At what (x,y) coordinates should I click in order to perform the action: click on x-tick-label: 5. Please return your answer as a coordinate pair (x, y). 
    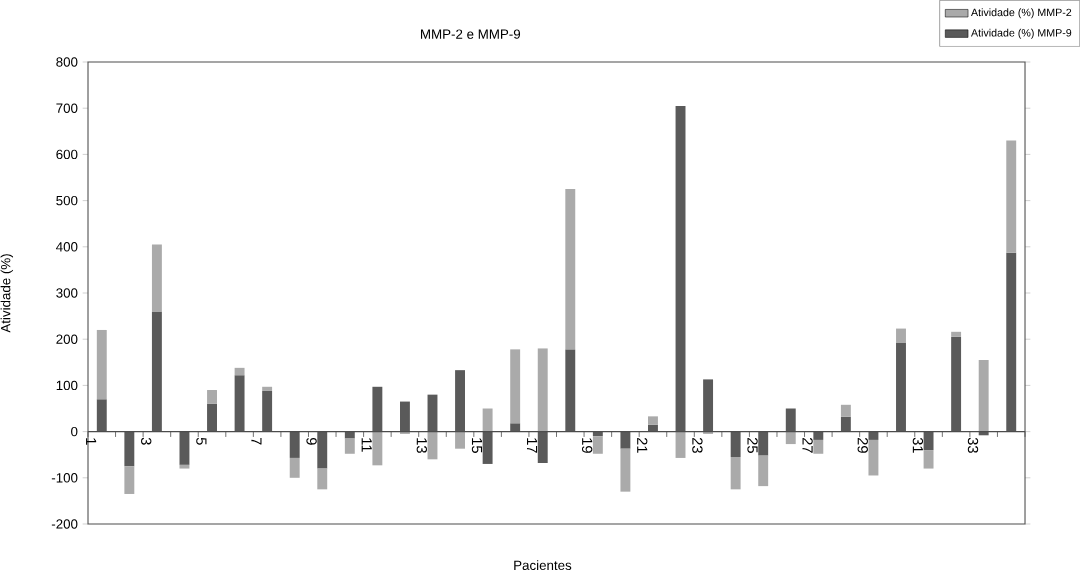
    Looking at the image, I should click on (201, 441).